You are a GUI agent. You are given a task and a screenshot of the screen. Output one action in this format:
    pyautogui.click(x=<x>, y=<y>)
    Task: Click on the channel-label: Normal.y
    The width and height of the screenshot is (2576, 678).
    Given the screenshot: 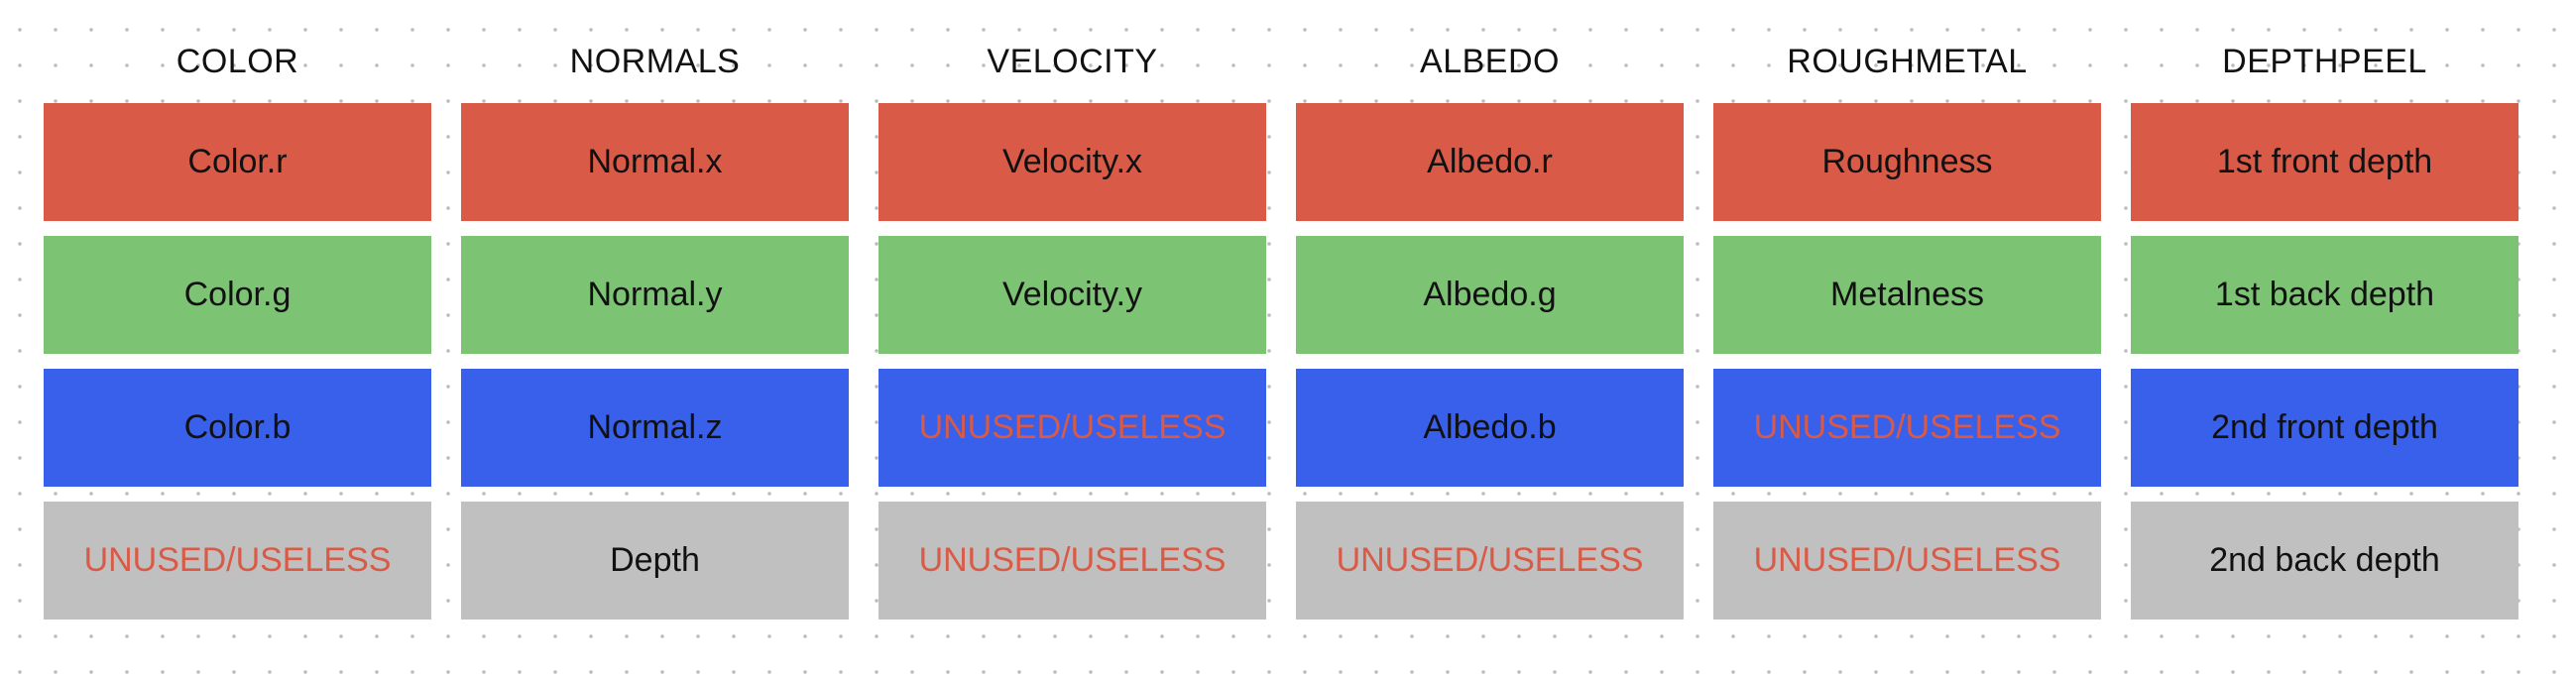 What is the action you would take?
    pyautogui.click(x=655, y=294)
    